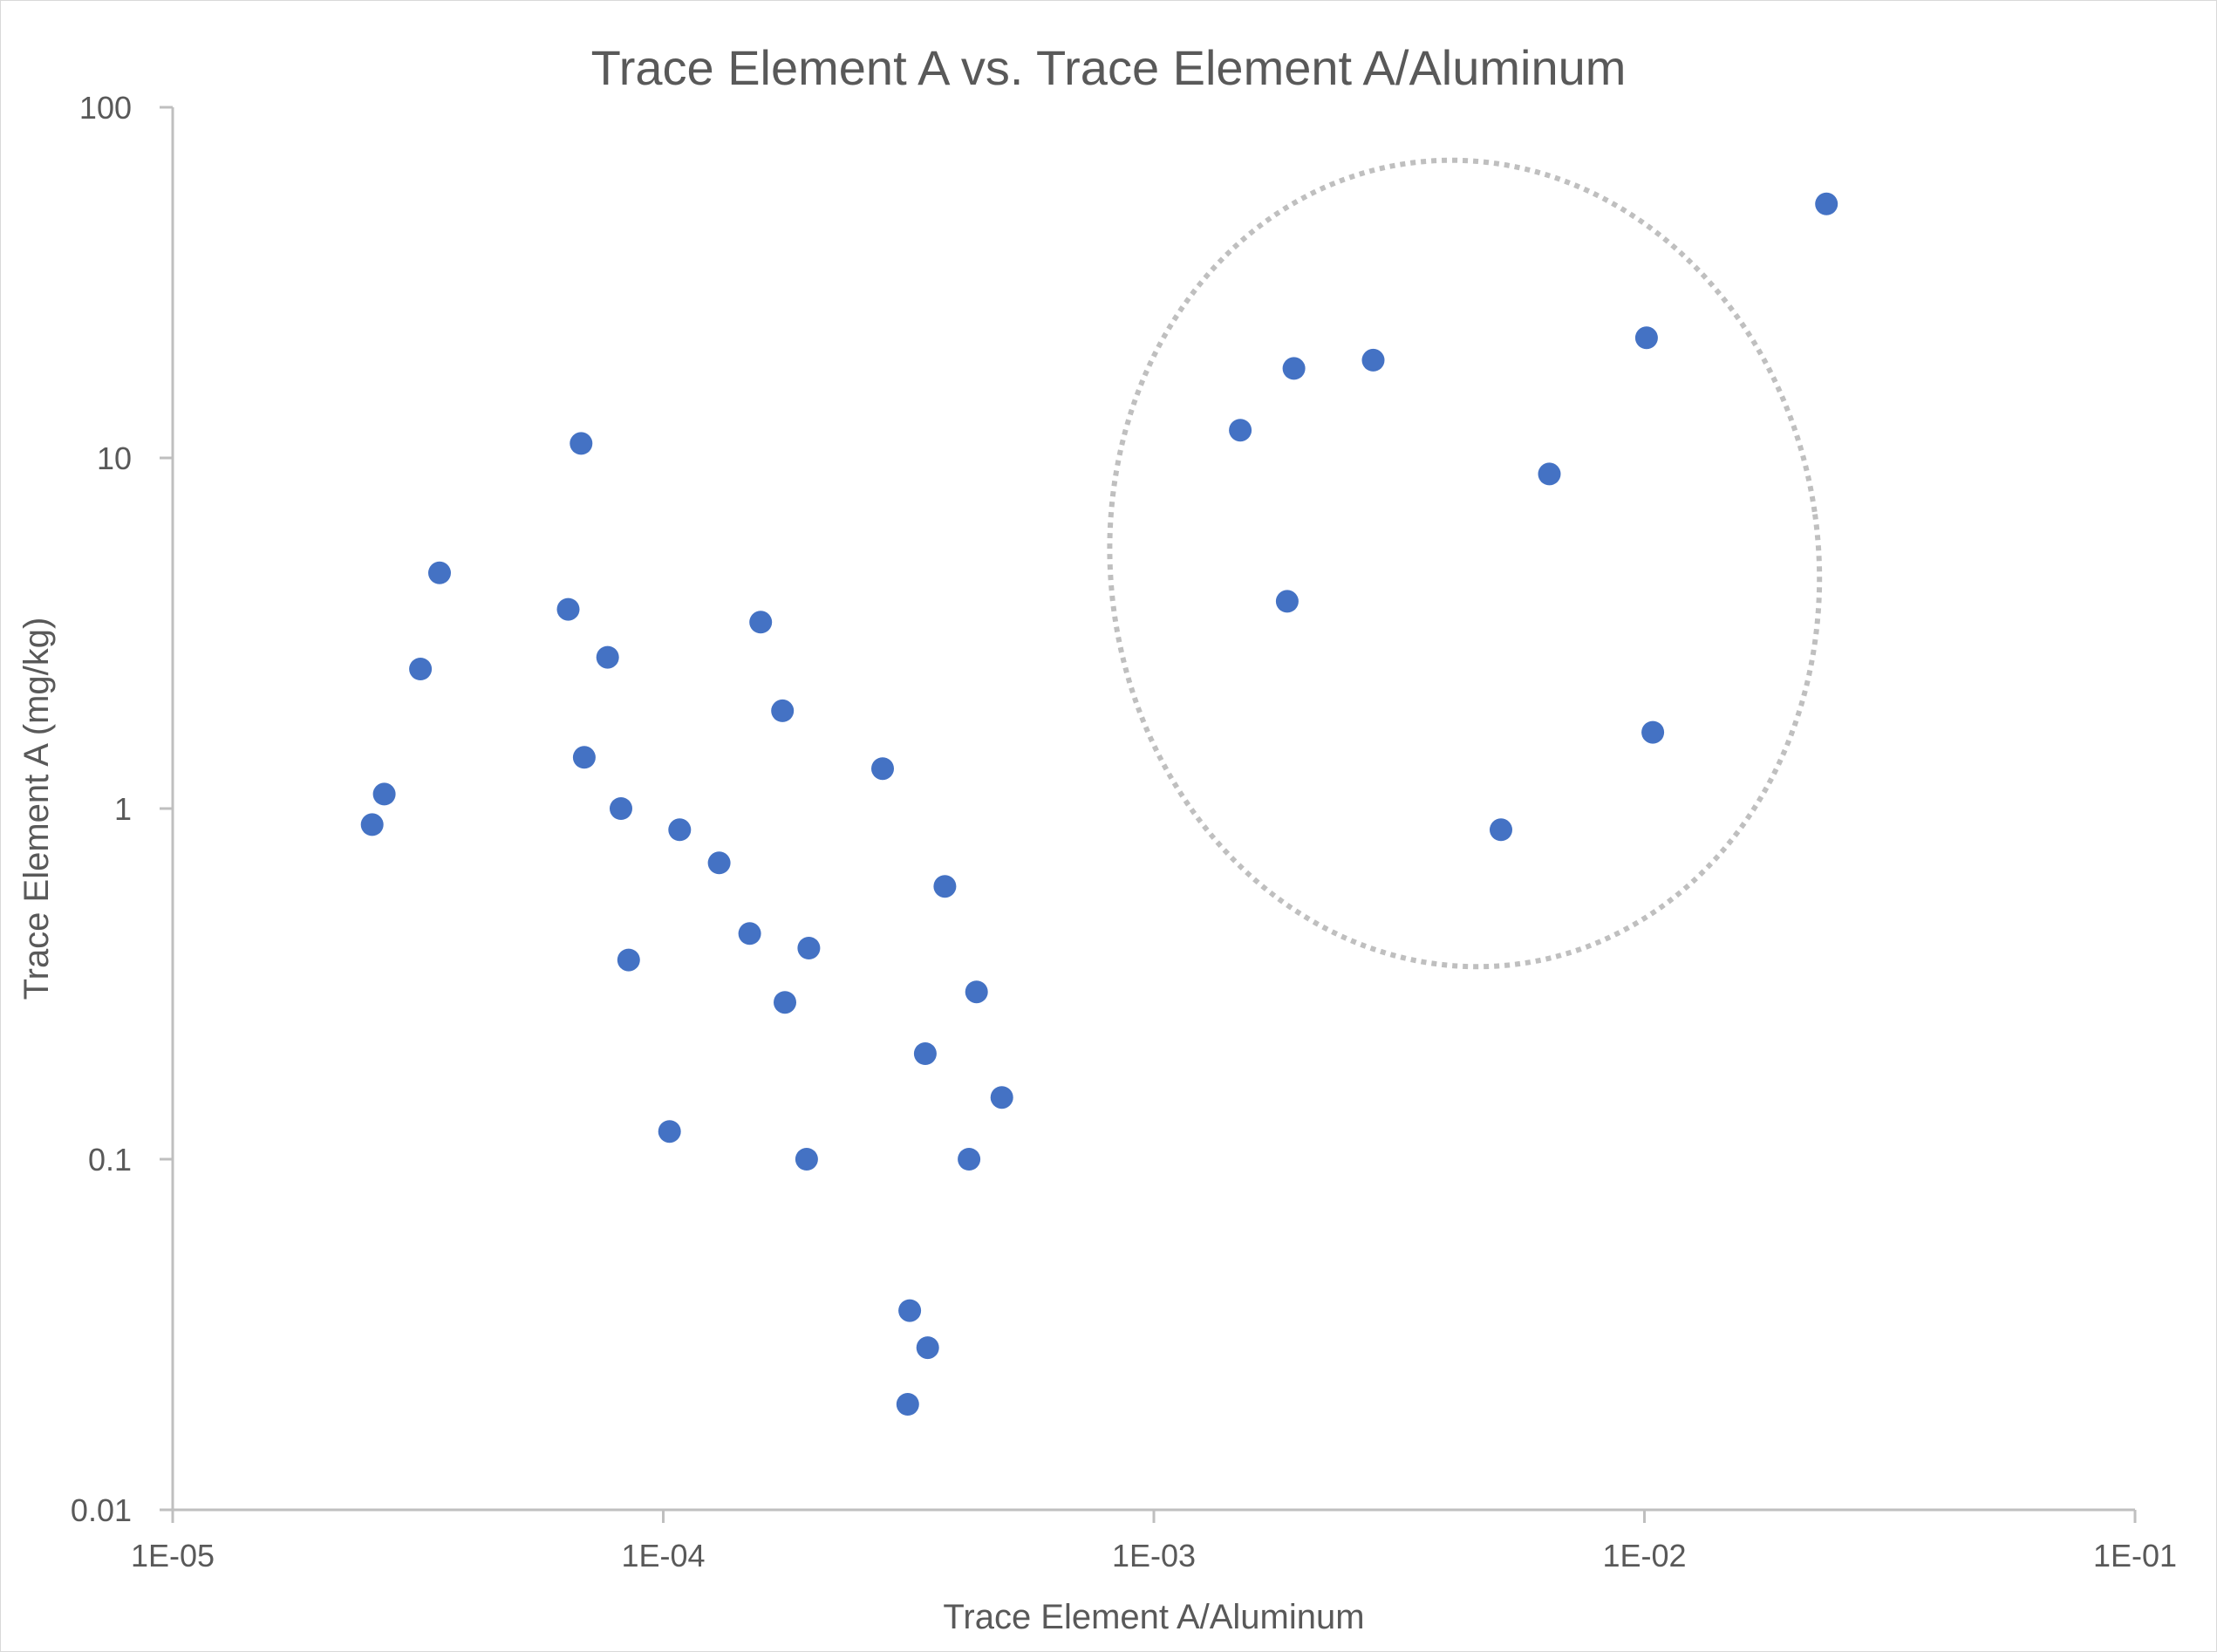 This screenshot has height=1652, width=2217. I want to click on y-axis-title: Trace Element A (mg/kg), so click(36, 809).